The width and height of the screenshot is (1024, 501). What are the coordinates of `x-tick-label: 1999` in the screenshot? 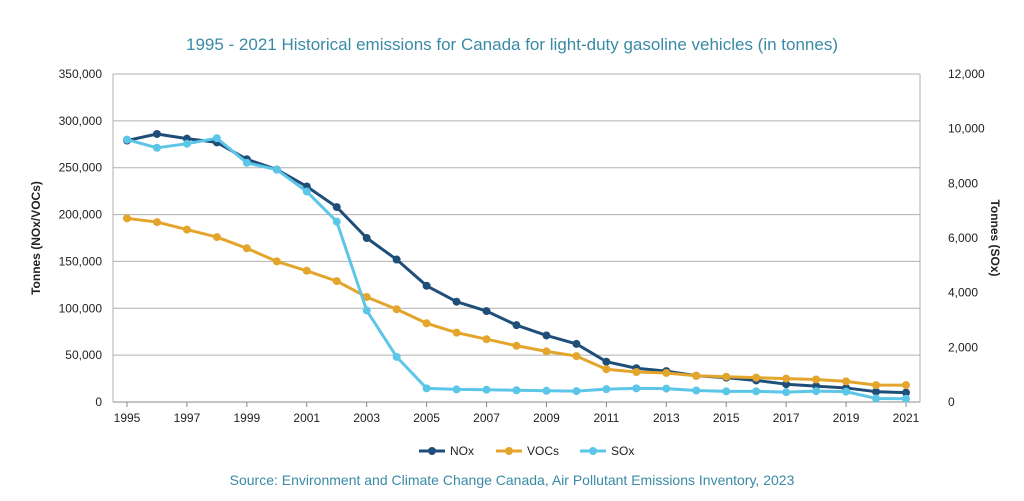 It's located at (246, 418).